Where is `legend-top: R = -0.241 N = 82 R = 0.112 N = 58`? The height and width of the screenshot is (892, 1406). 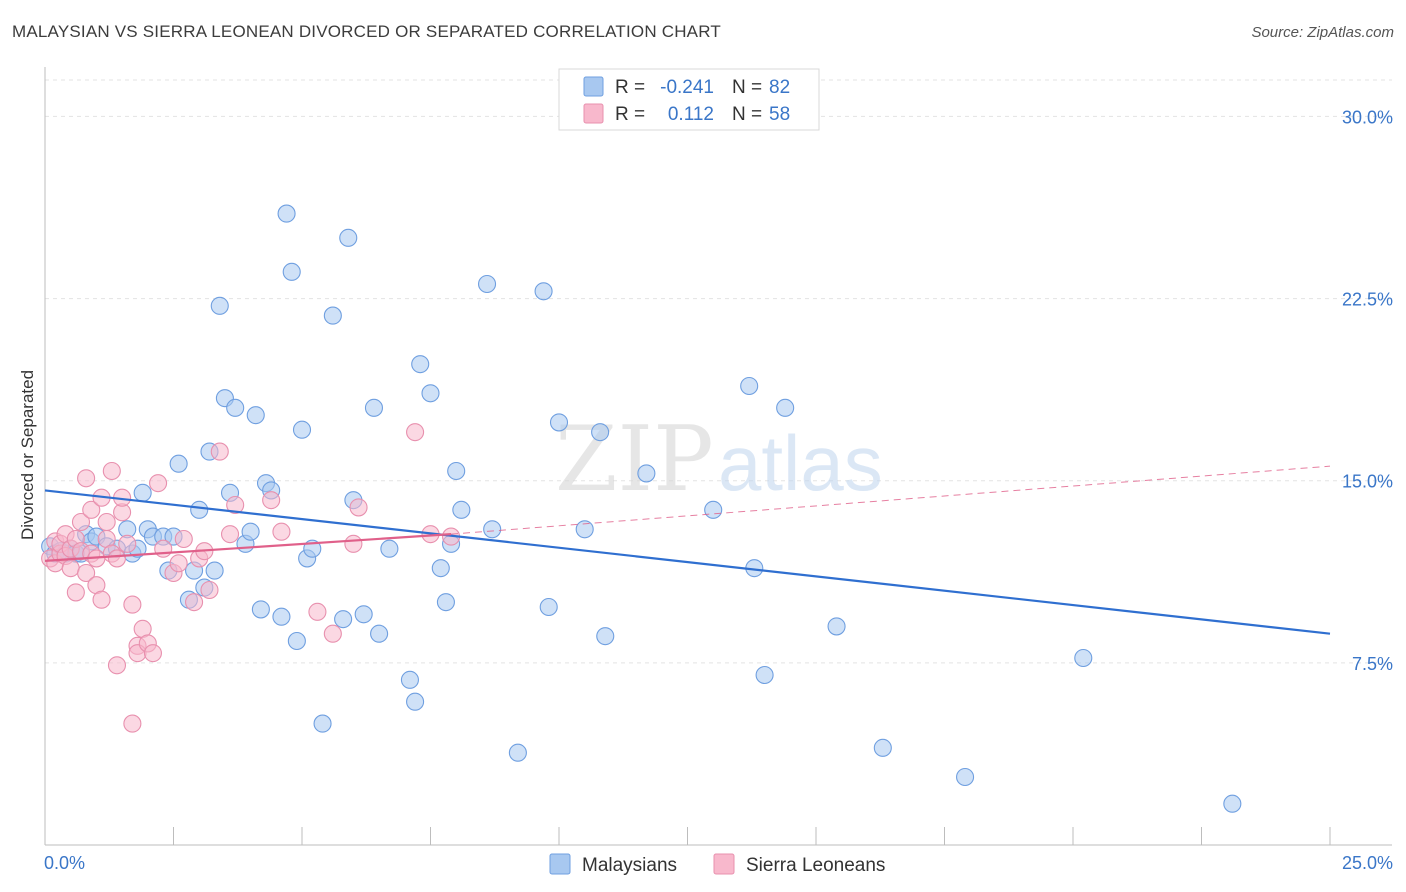 legend-top: R = -0.241 N = 82 R = 0.112 N = 58 is located at coordinates (689, 99).